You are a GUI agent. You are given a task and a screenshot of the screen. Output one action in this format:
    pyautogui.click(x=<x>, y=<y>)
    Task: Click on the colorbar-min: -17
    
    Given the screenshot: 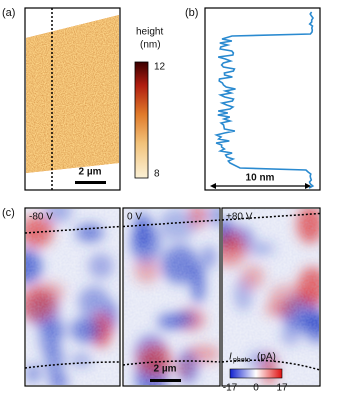 What is the action you would take?
    pyautogui.click(x=230, y=388)
    